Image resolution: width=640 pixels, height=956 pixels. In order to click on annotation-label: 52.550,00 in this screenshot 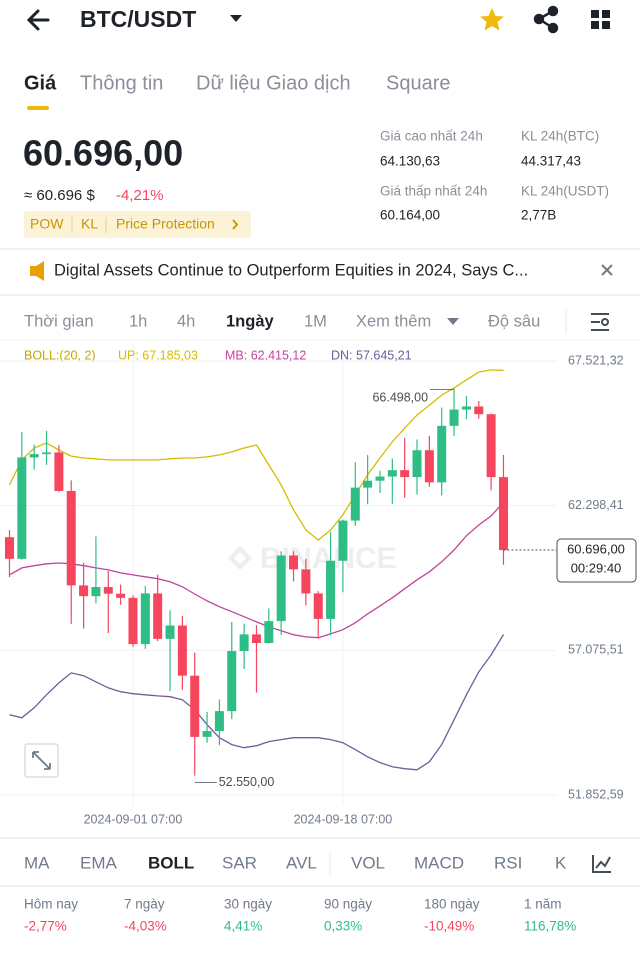, I will do `click(247, 782)`.